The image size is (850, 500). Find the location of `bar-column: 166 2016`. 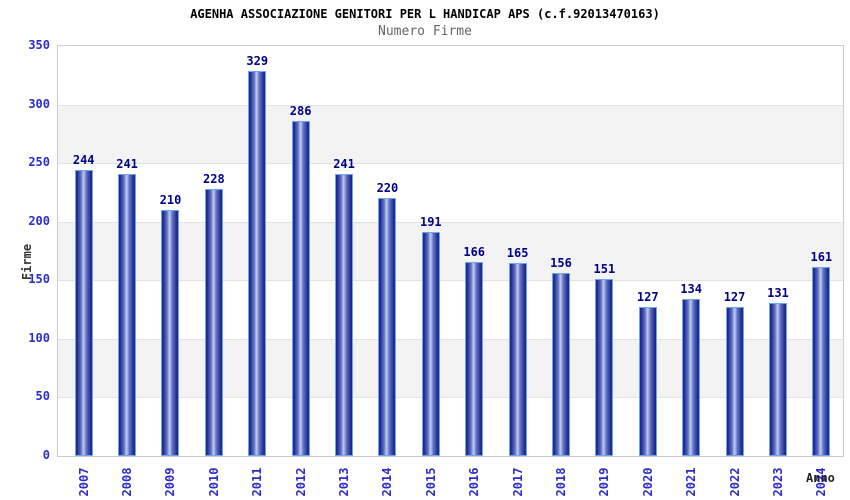

bar-column: 166 2016 is located at coordinates (474, 271).